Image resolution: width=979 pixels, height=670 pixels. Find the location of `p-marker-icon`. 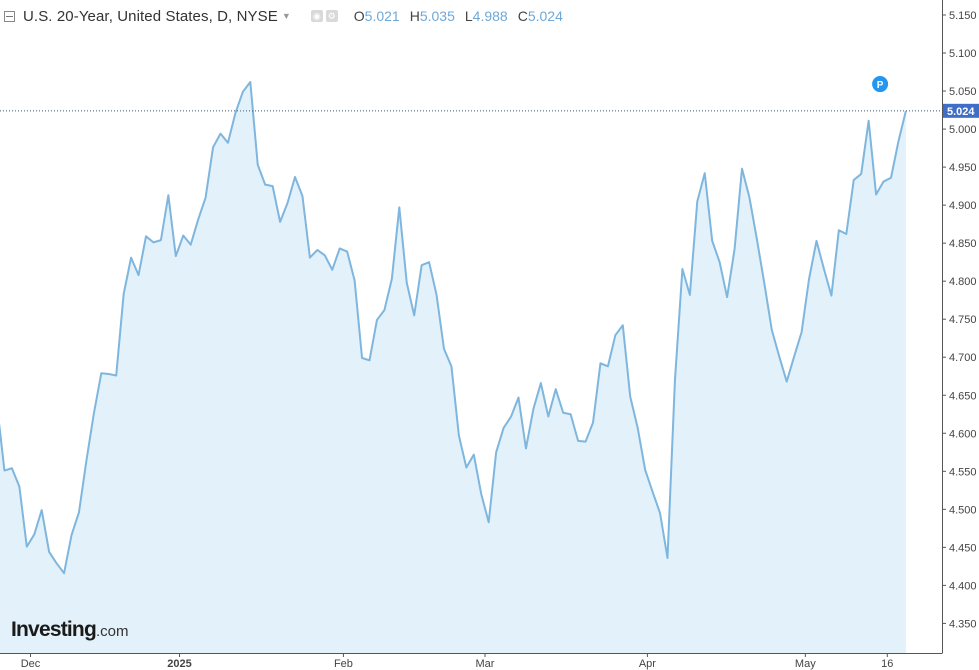

p-marker-icon is located at coordinates (880, 84).